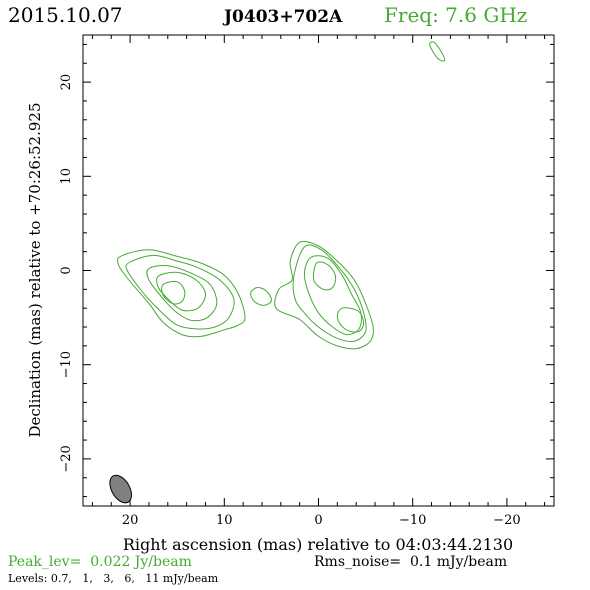  What do you see at coordinates (66, 364) in the screenshot?
I see `y-tick-label: −10` at bounding box center [66, 364].